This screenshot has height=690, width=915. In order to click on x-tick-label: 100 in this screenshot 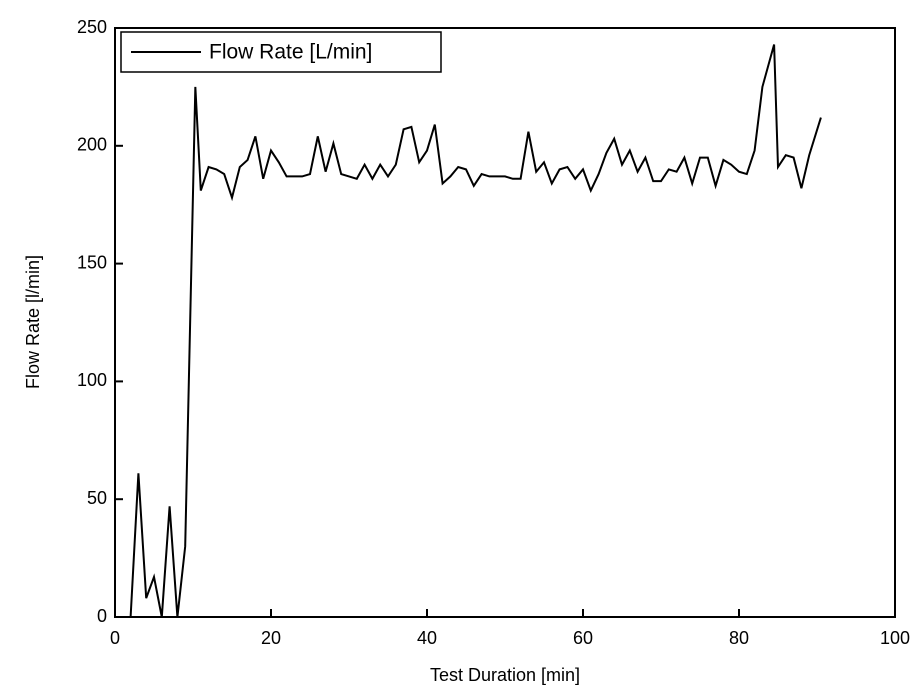, I will do `click(895, 638)`.